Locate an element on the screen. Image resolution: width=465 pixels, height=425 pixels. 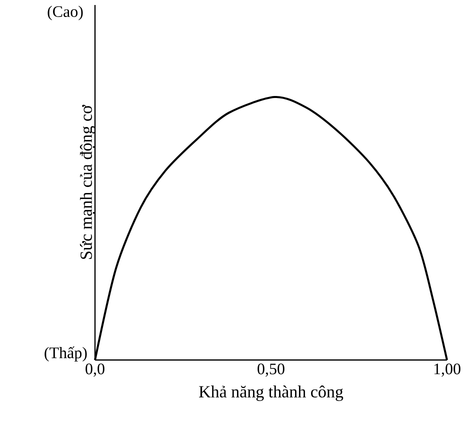
x-tick-label: 0,50 is located at coordinates (271, 370).